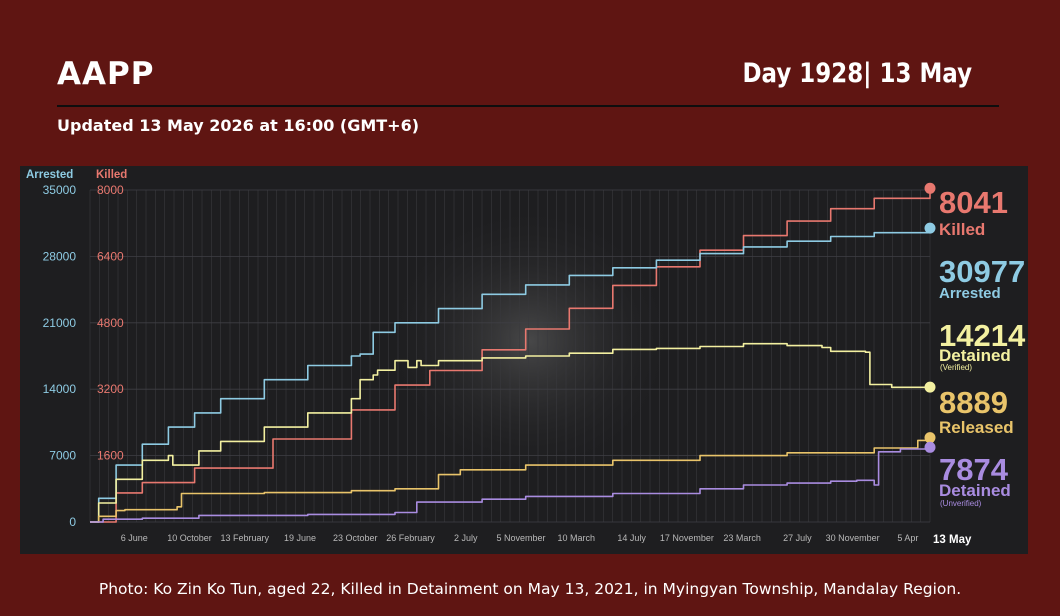 This screenshot has height=616, width=1060. What do you see at coordinates (106, 74) in the screenshot?
I see `brand-title: AAPP` at bounding box center [106, 74].